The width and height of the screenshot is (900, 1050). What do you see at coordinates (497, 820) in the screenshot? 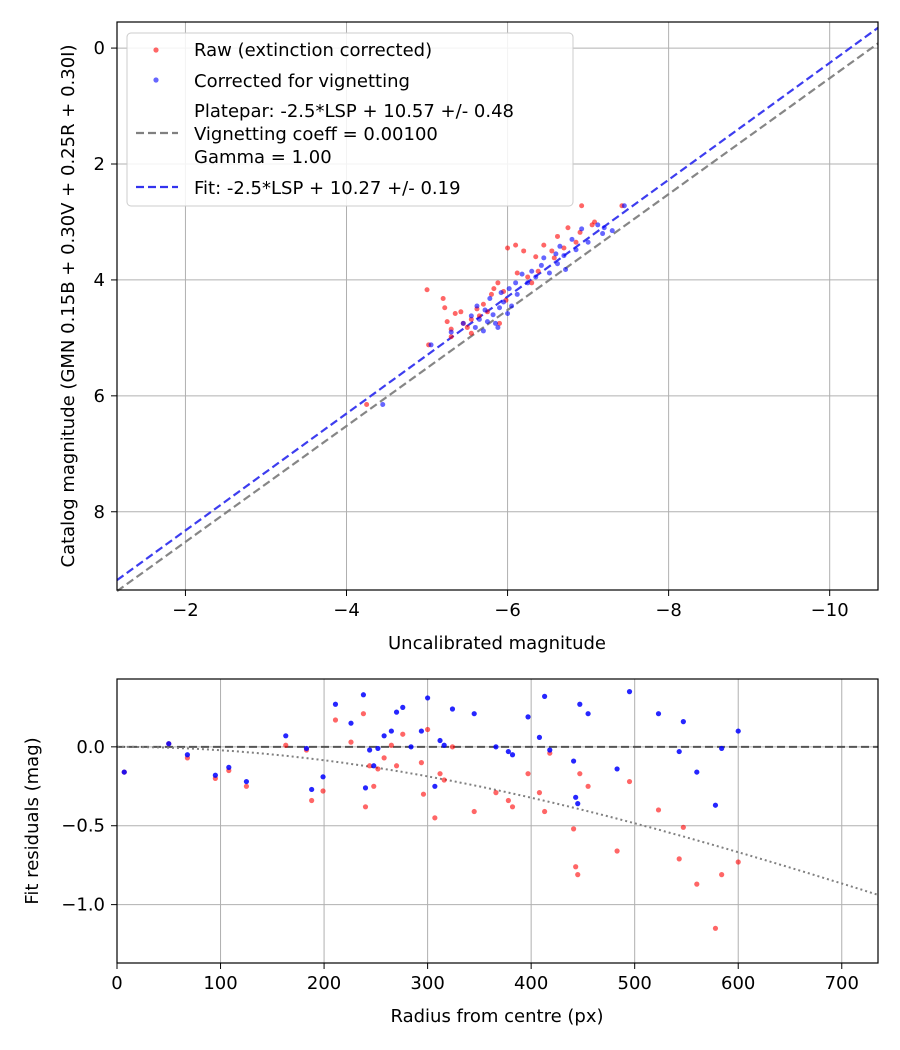
I see `vignetting-model-curve` at bounding box center [497, 820].